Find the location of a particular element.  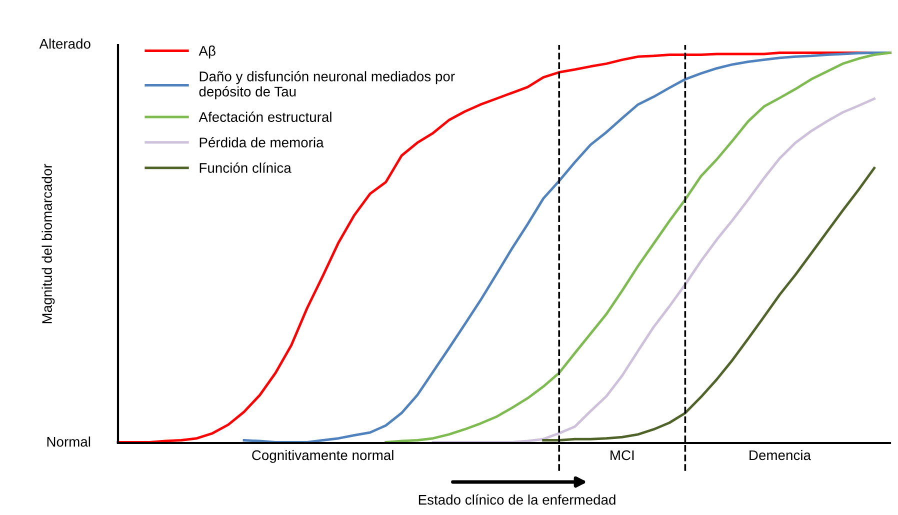

legend-label: Función clínica is located at coordinates (246, 167).